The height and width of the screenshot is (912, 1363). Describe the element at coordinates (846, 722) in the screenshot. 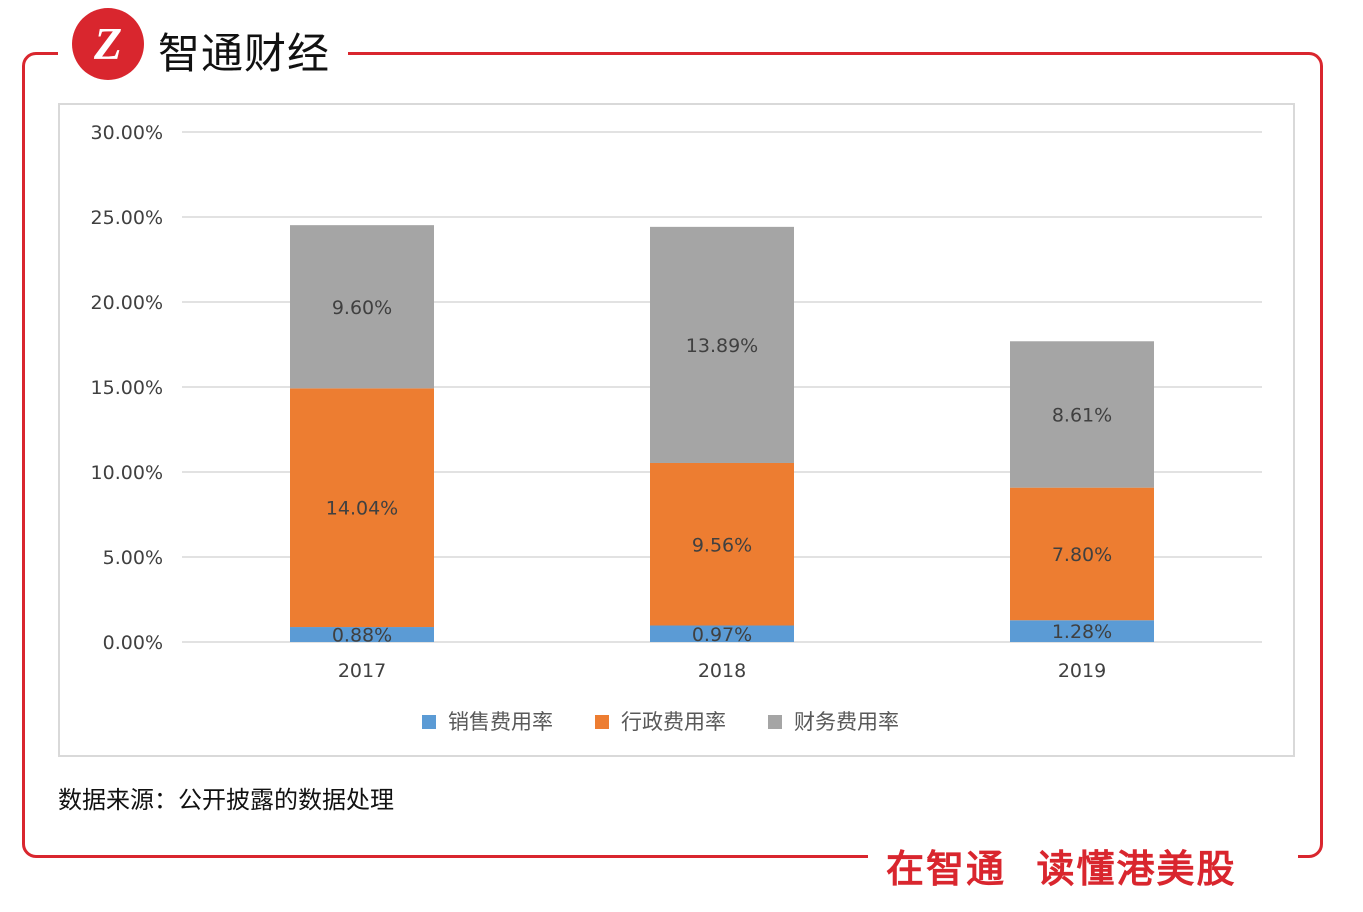

I see `legend-label: 财务费用率` at that location.